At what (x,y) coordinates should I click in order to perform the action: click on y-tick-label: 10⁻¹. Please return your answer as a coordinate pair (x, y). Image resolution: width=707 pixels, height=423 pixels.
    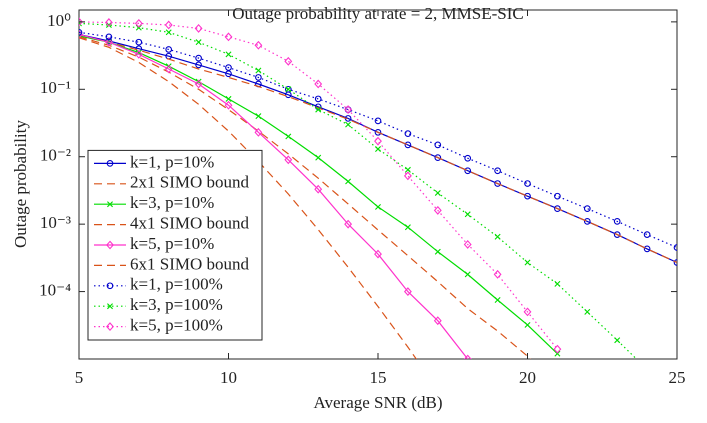
    Looking at the image, I should click on (55, 87).